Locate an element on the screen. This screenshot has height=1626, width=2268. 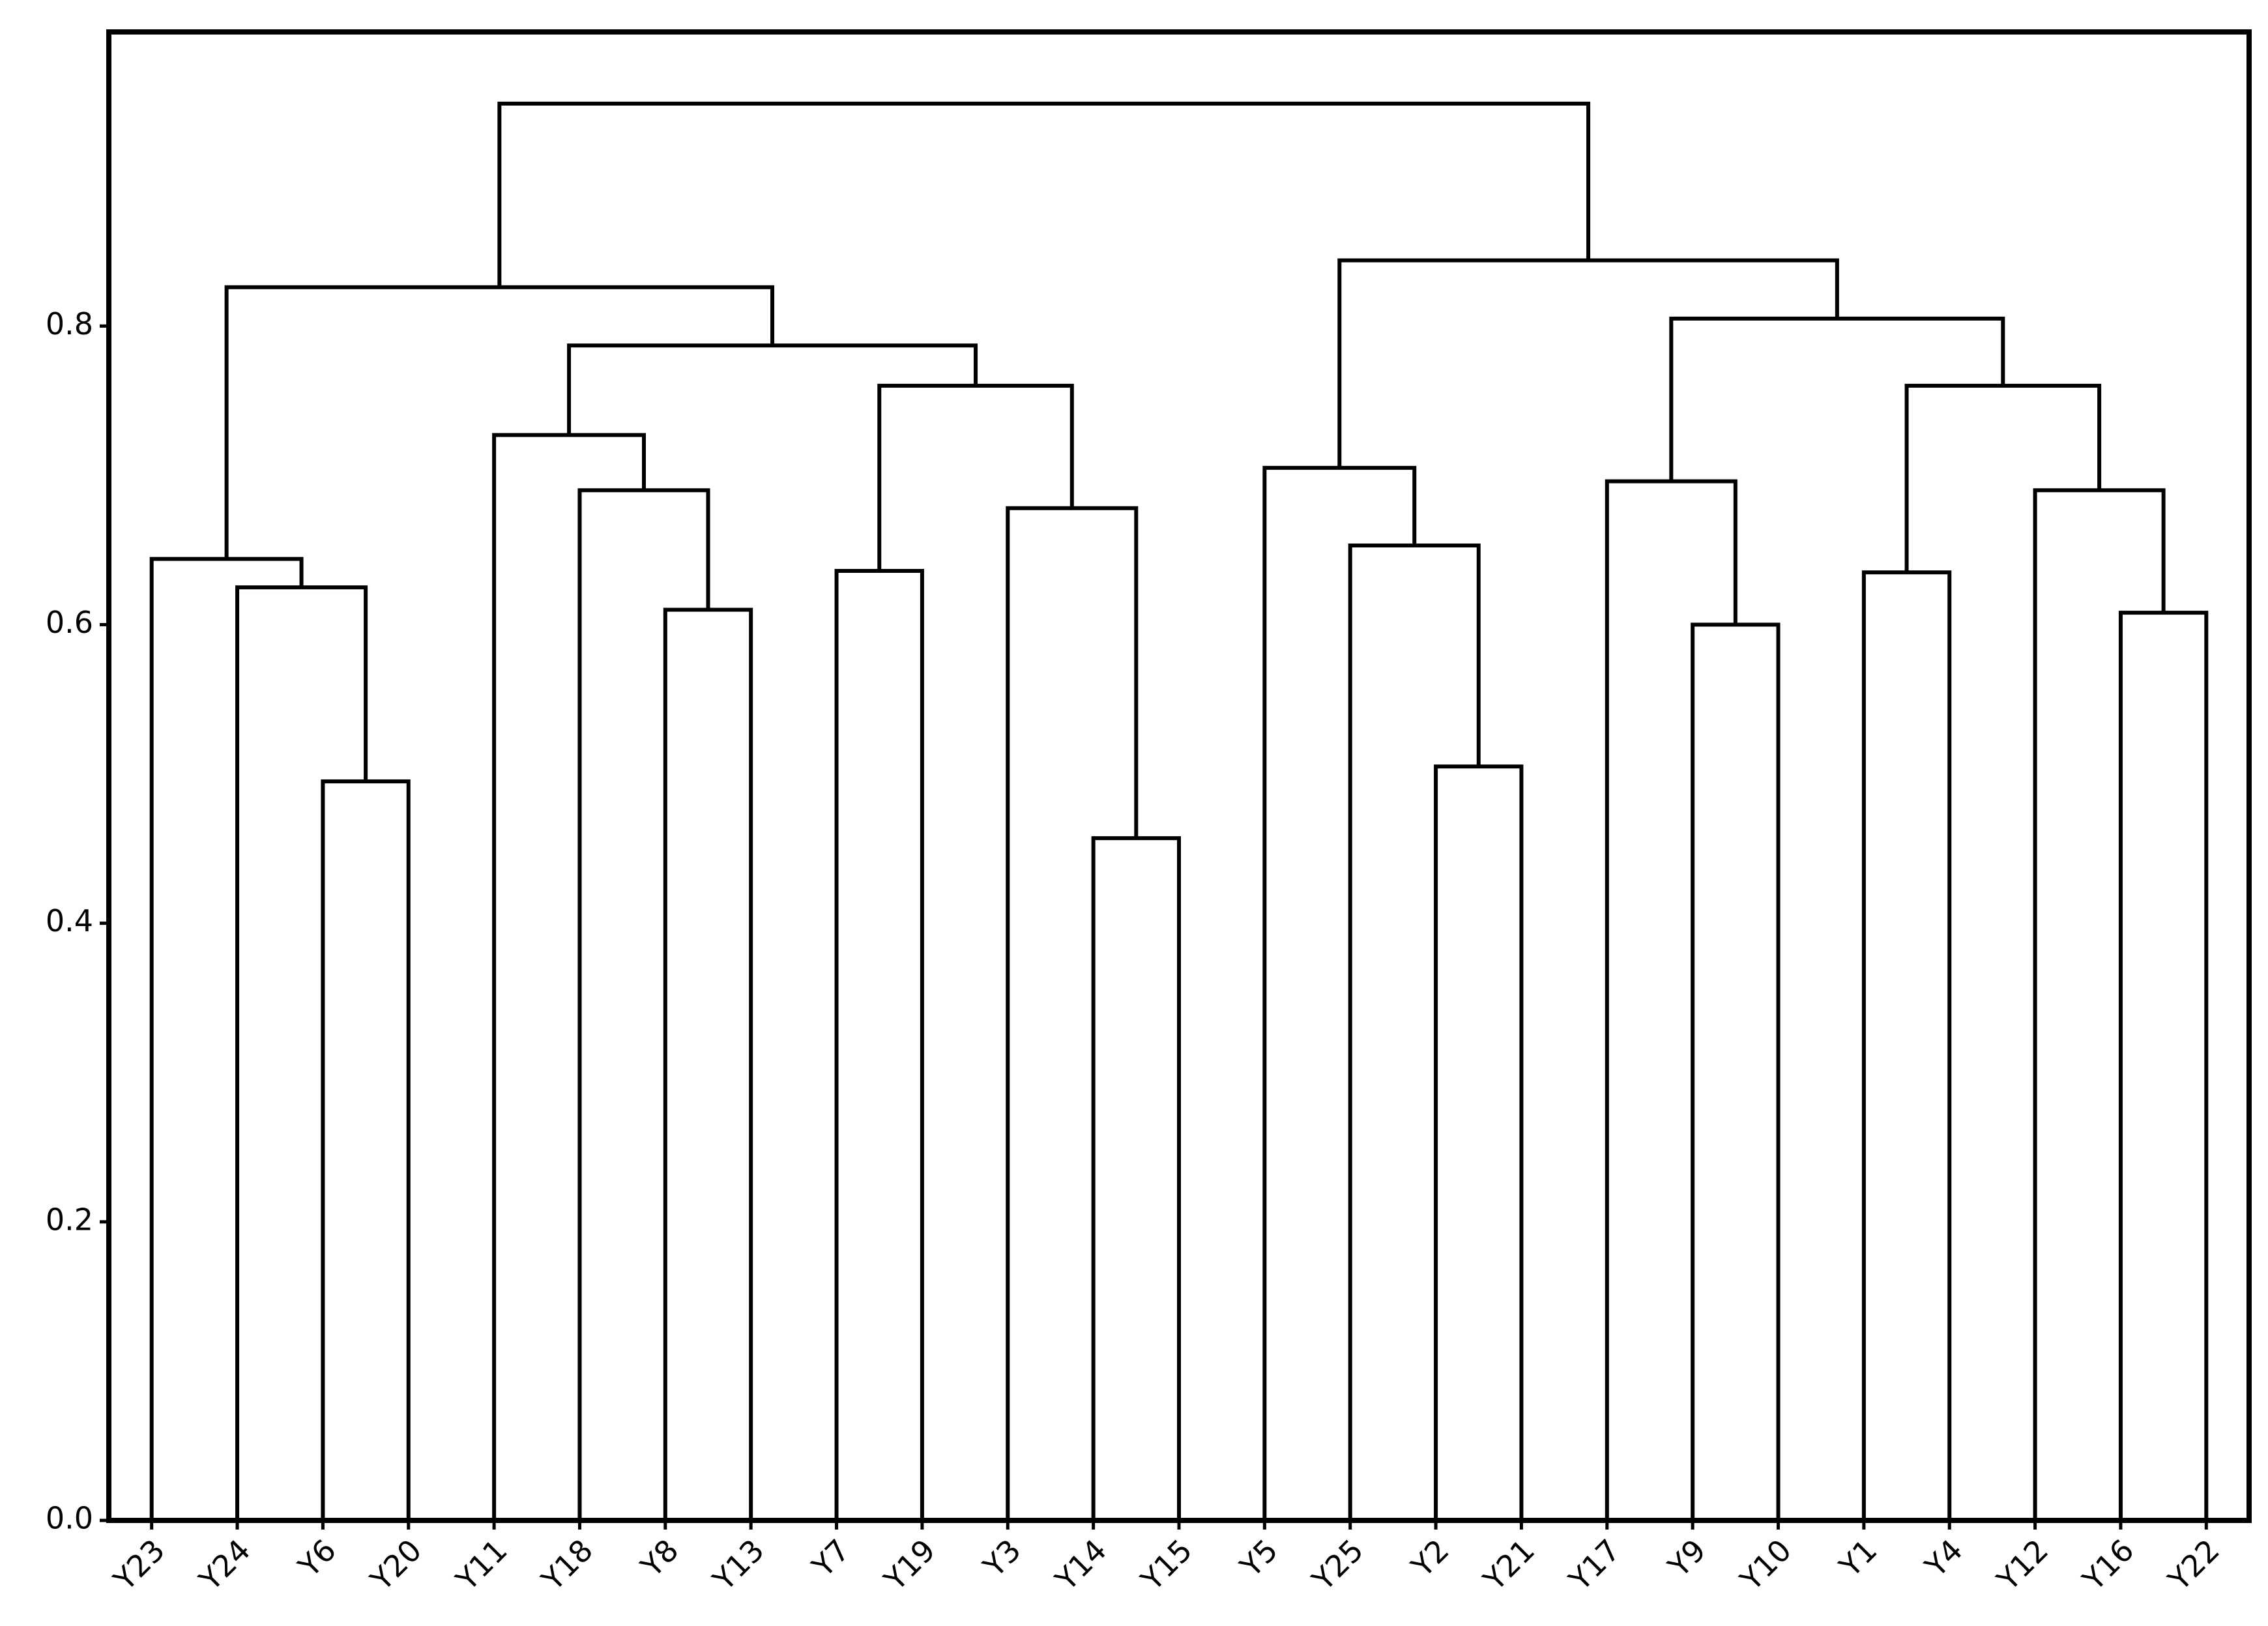
y-tick-label: 0.4 is located at coordinates (69, 921).